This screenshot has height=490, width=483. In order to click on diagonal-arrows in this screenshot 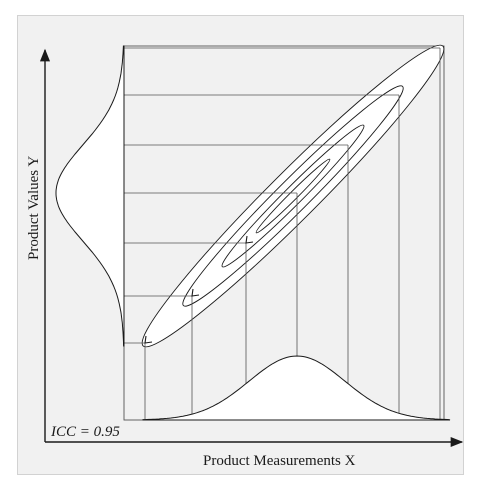, I will do `click(199, 289)`.